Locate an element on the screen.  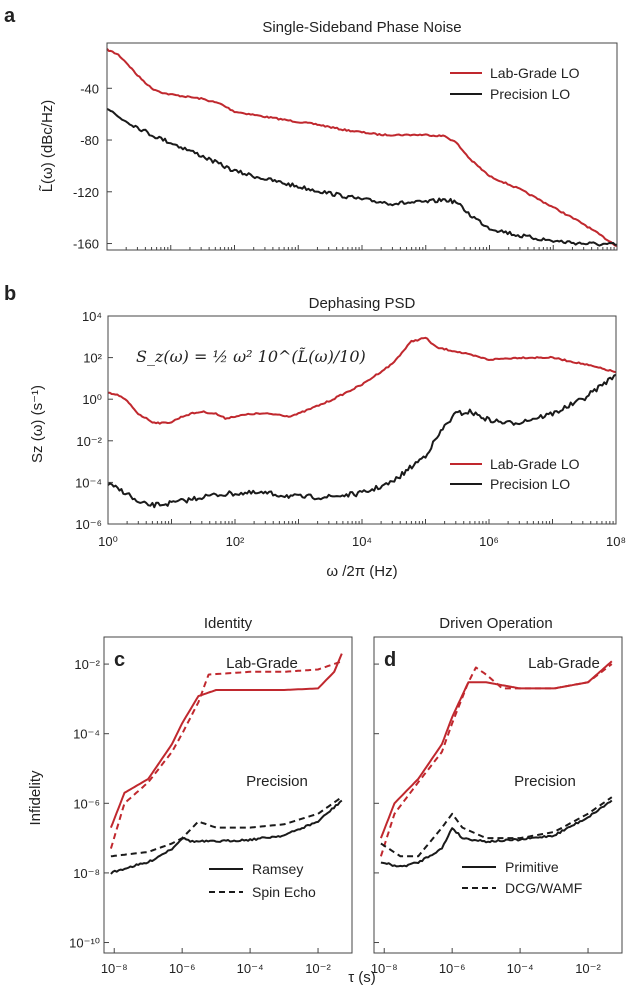
panel-d-label: d is located at coordinates (390, 660).